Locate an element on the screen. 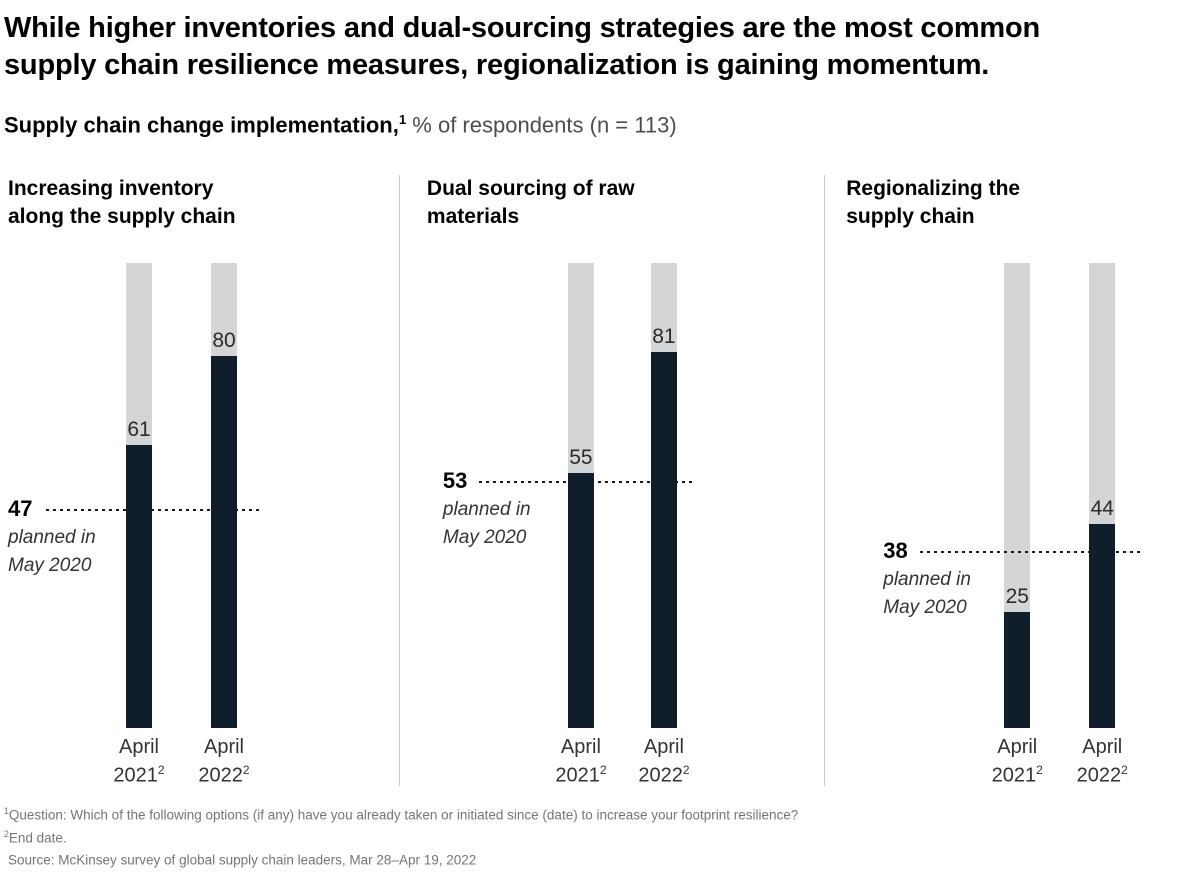 The width and height of the screenshot is (1200, 876). planned-label: 38 planned in May 2020 is located at coordinates (927, 579).